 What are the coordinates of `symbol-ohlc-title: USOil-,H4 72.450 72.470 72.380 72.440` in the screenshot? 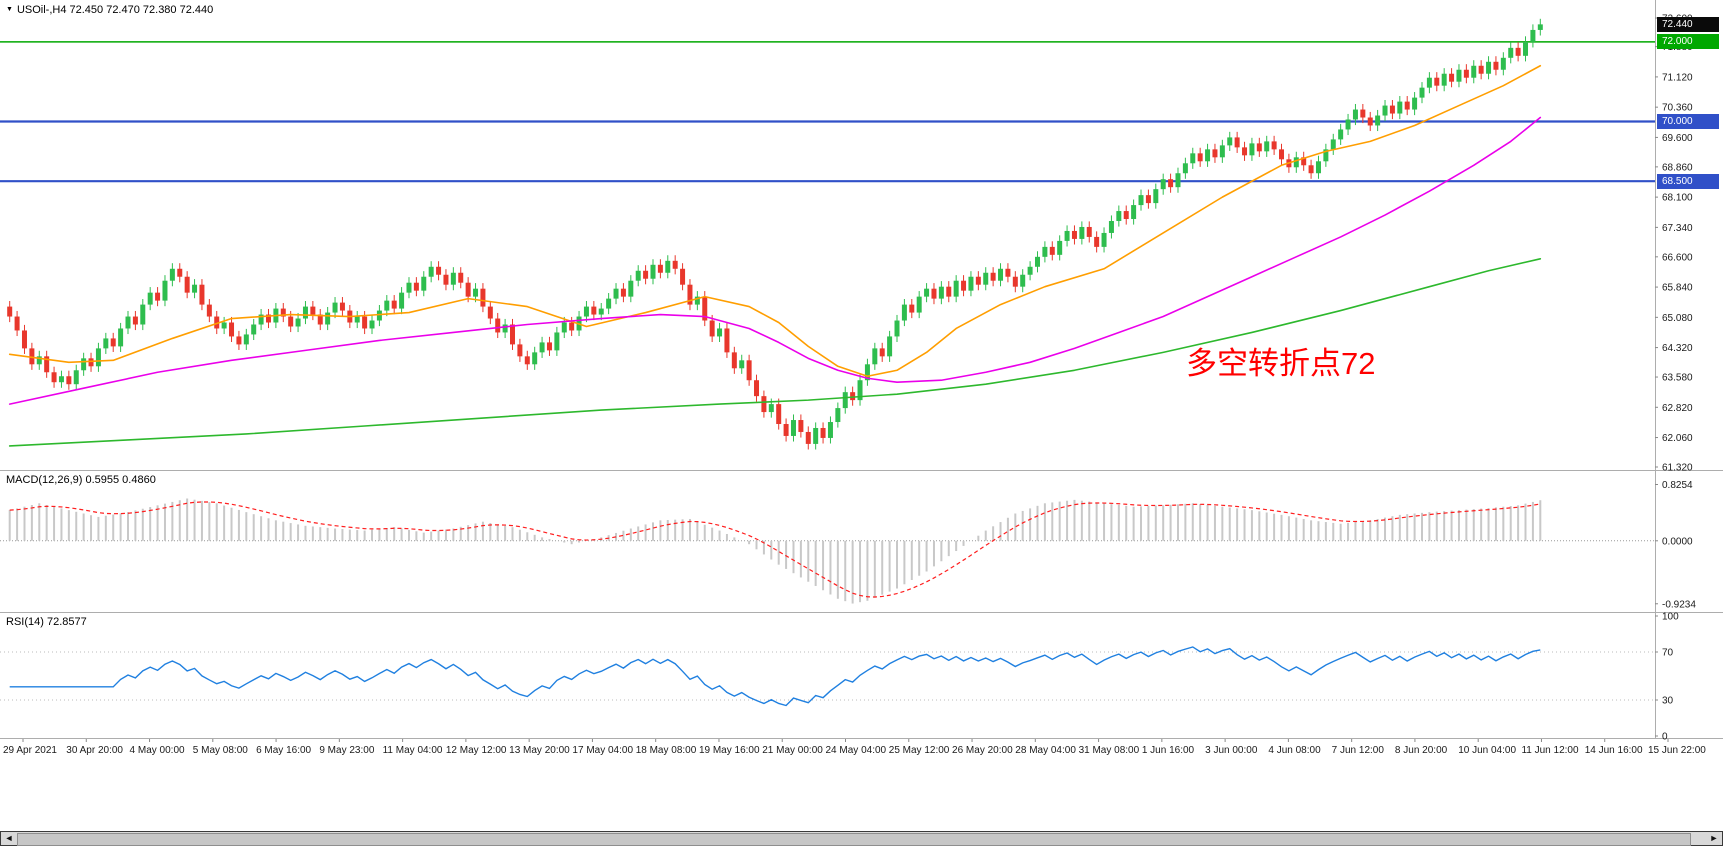 It's located at (115, 10).